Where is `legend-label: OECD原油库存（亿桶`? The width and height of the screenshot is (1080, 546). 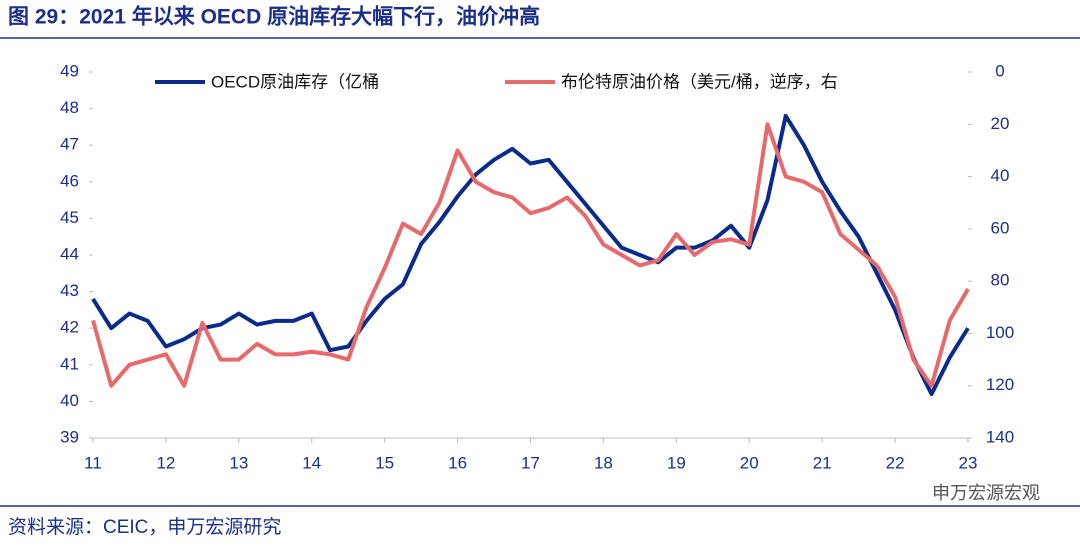 legend-label: OECD原油库存（亿桶 is located at coordinates (295, 81).